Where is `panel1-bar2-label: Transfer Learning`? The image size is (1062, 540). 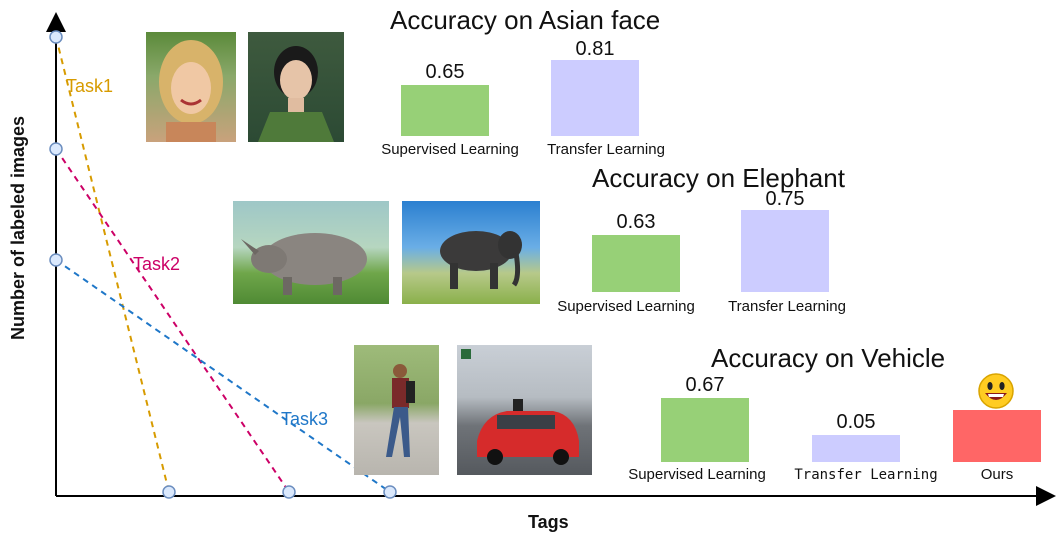
panel1-bar2-label: Transfer Learning is located at coordinates (606, 149).